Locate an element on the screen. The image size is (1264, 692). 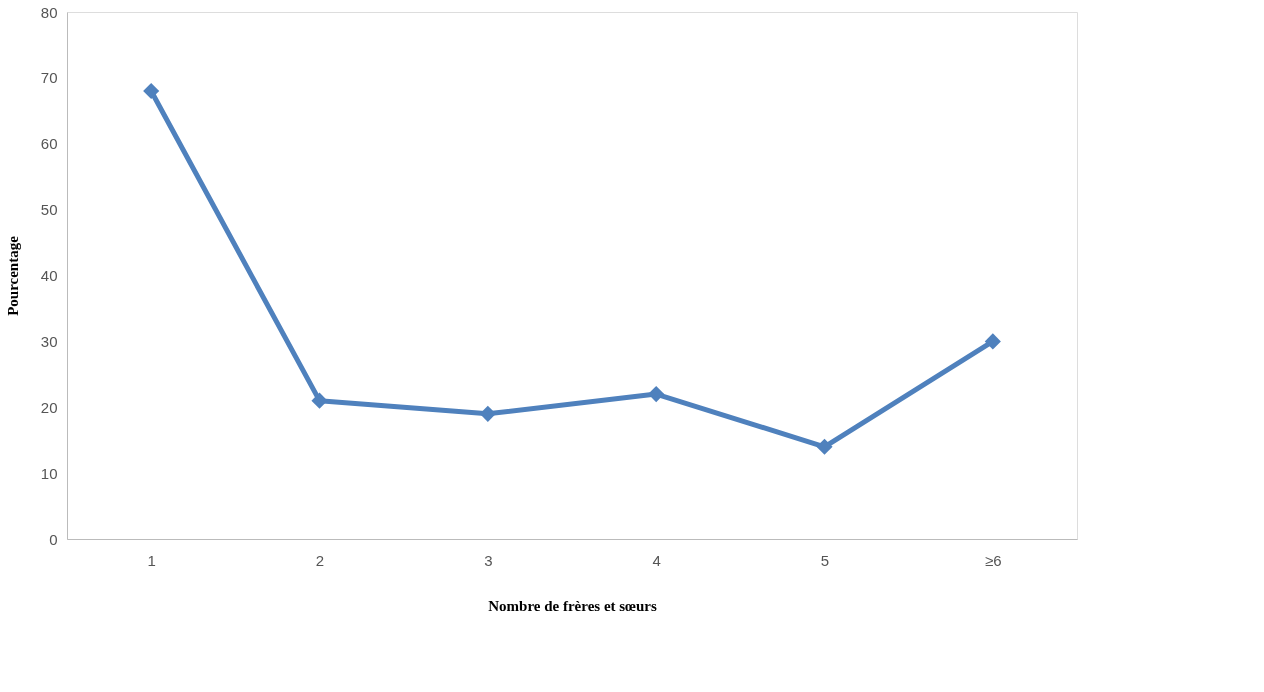
y-tick-label: 60 is located at coordinates (49, 144).